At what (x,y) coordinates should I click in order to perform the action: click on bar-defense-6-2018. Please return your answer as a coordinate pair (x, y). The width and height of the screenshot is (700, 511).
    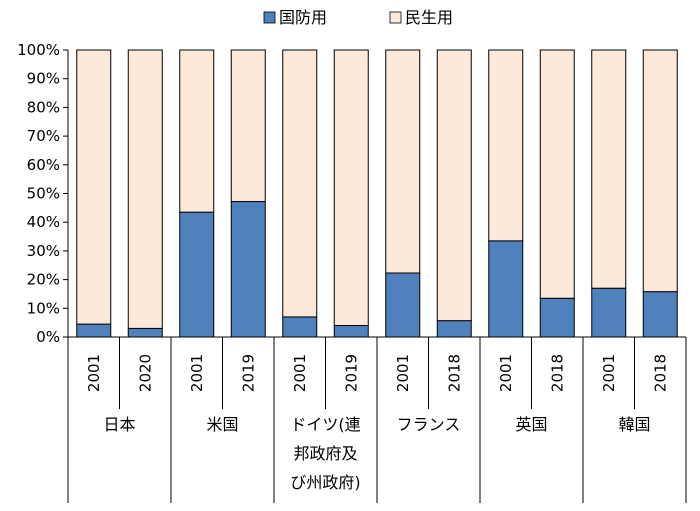
    Looking at the image, I should click on (660, 314).